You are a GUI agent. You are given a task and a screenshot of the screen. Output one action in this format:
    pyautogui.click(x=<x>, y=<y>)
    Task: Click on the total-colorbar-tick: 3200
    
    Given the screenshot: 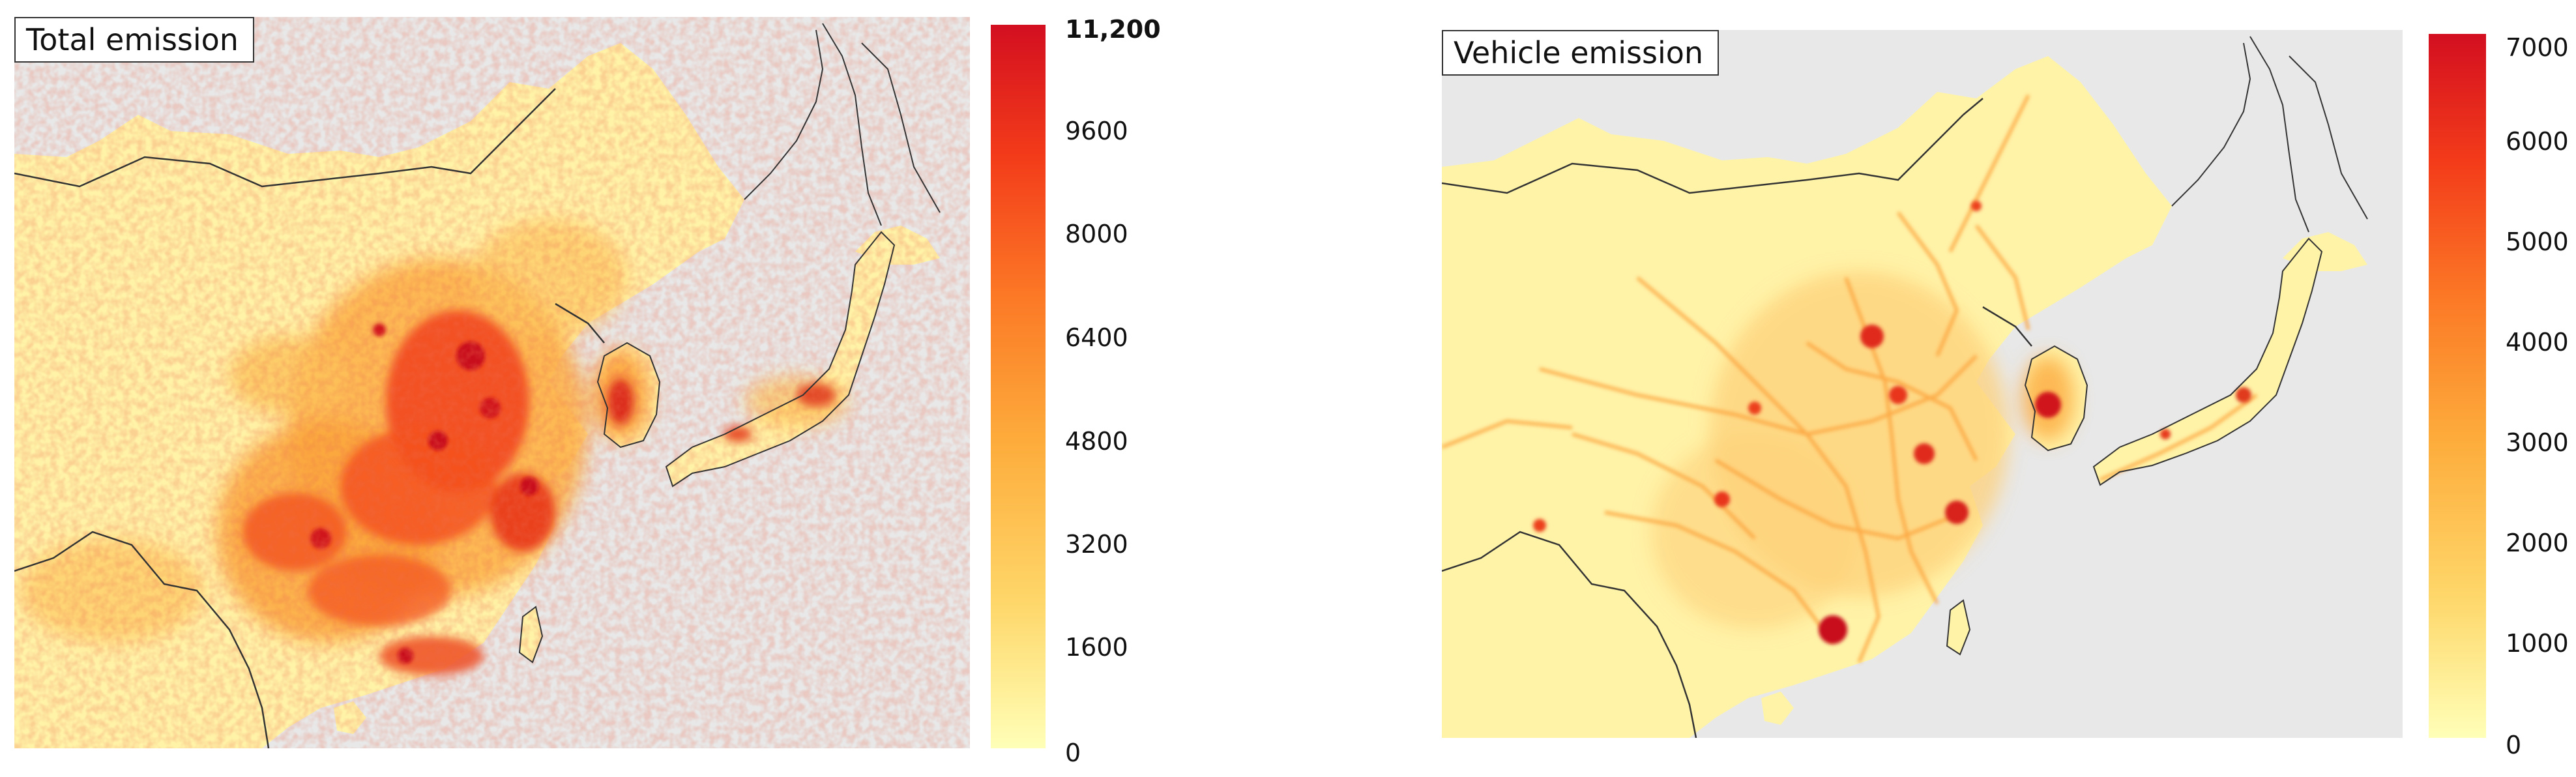 What is the action you would take?
    pyautogui.click(x=1096, y=544)
    